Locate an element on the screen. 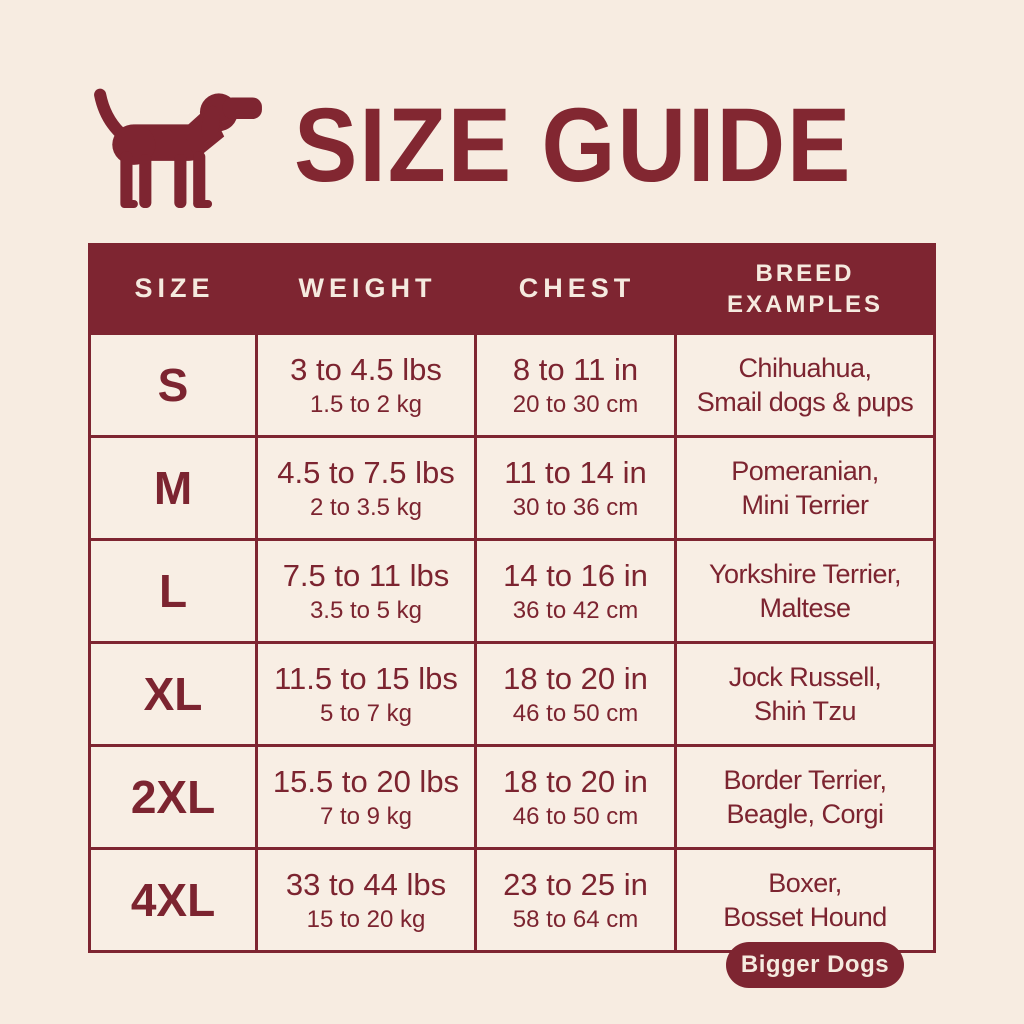 The width and height of the screenshot is (1024, 1024). title-row: SIZE GUIDE is located at coordinates (513, 146).